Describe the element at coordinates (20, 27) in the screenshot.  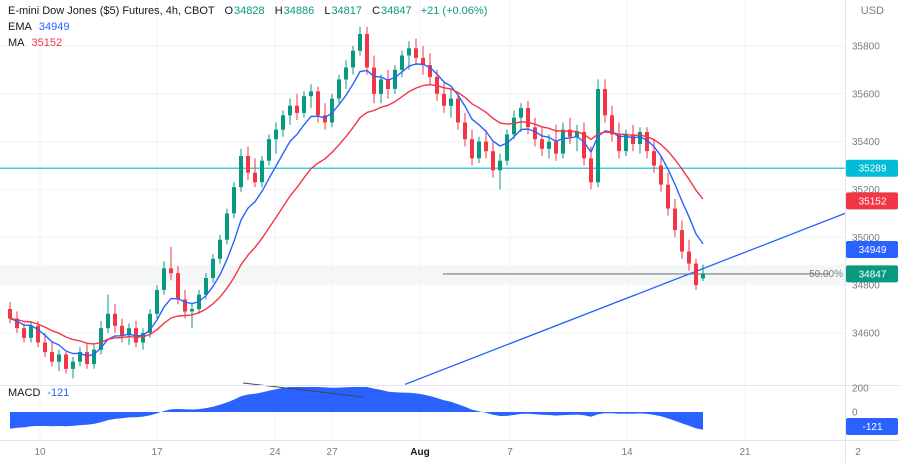
I see `ema-label: EMA` at that location.